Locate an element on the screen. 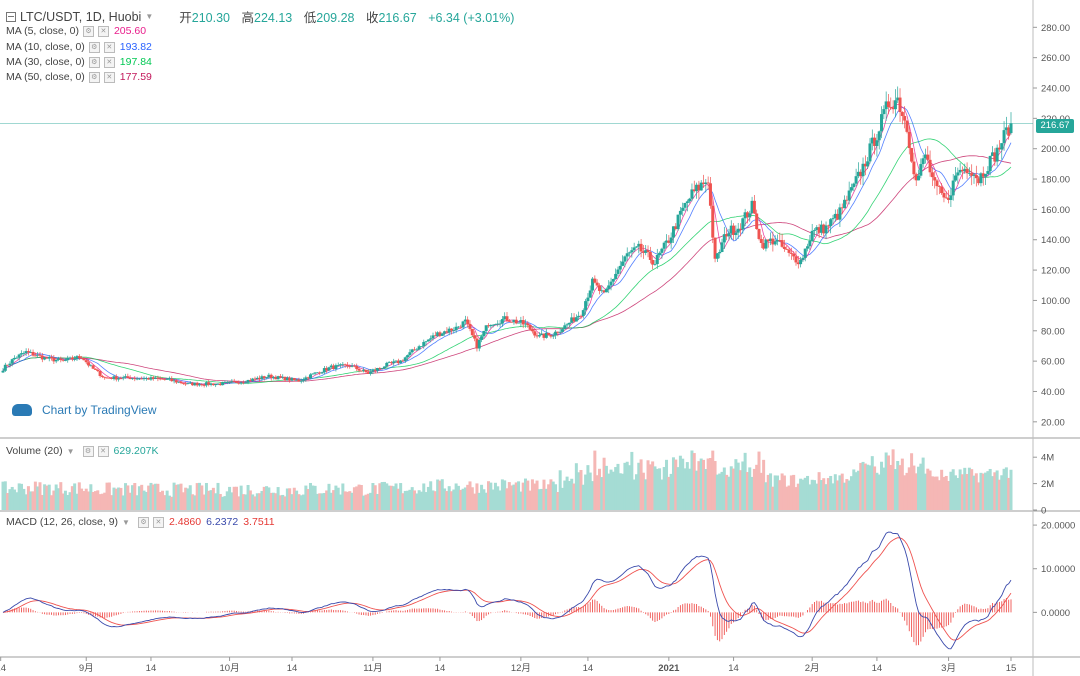 The width and height of the screenshot is (1080, 676). close-label: 收 is located at coordinates (372, 18).